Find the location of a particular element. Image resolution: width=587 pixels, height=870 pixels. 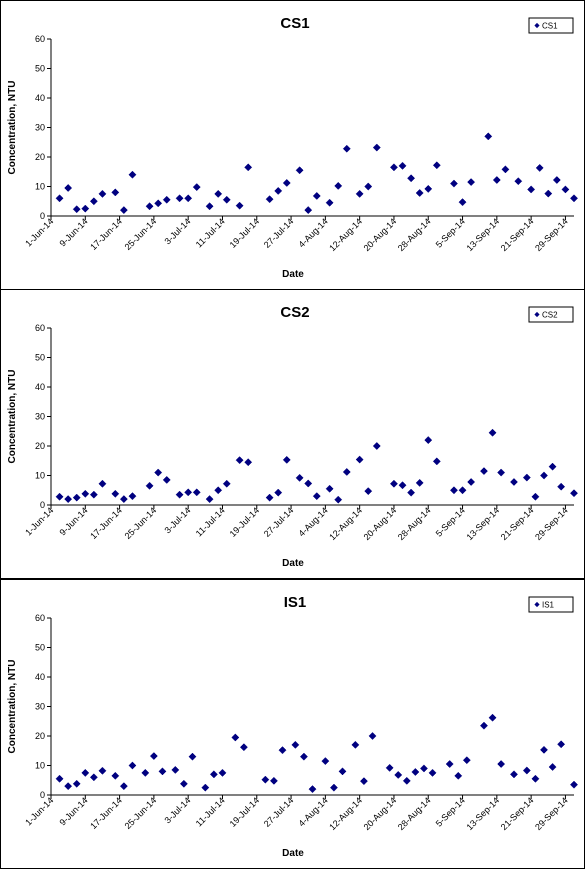

x-tick-label: 28-Aug-14 is located at coordinates (414, 813).